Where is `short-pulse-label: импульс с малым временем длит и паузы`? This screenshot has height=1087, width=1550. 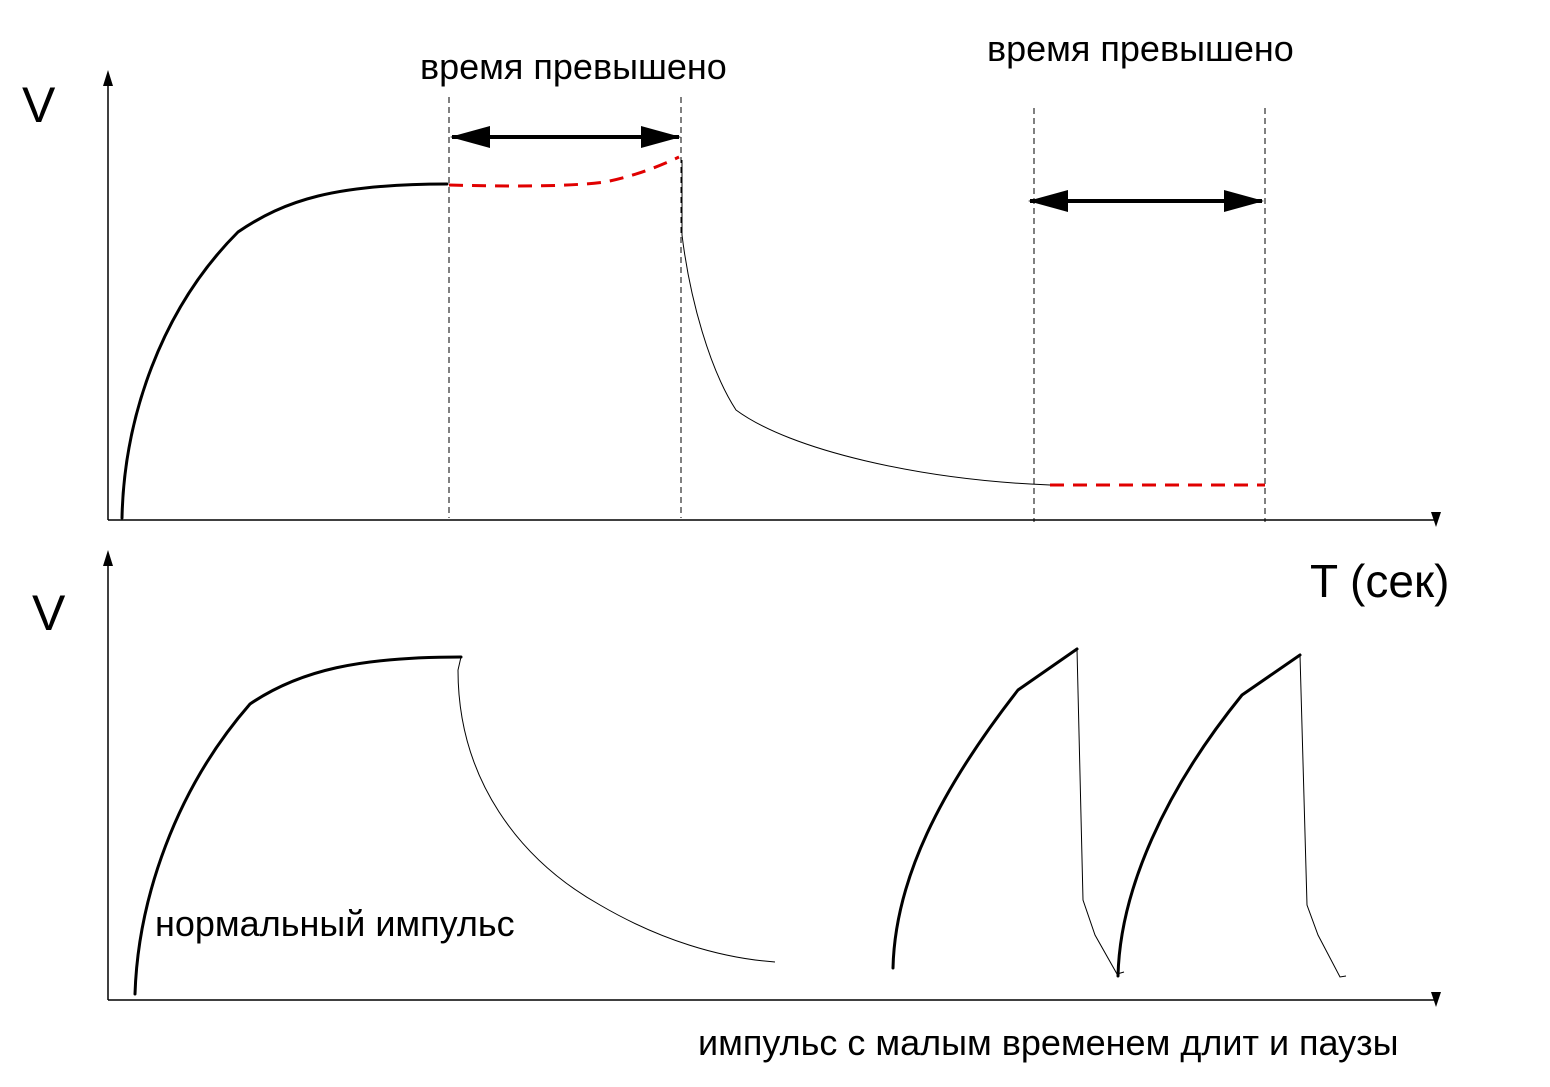
short-pulse-label: импульс с малым временем длит и паузы is located at coordinates (1048, 1042).